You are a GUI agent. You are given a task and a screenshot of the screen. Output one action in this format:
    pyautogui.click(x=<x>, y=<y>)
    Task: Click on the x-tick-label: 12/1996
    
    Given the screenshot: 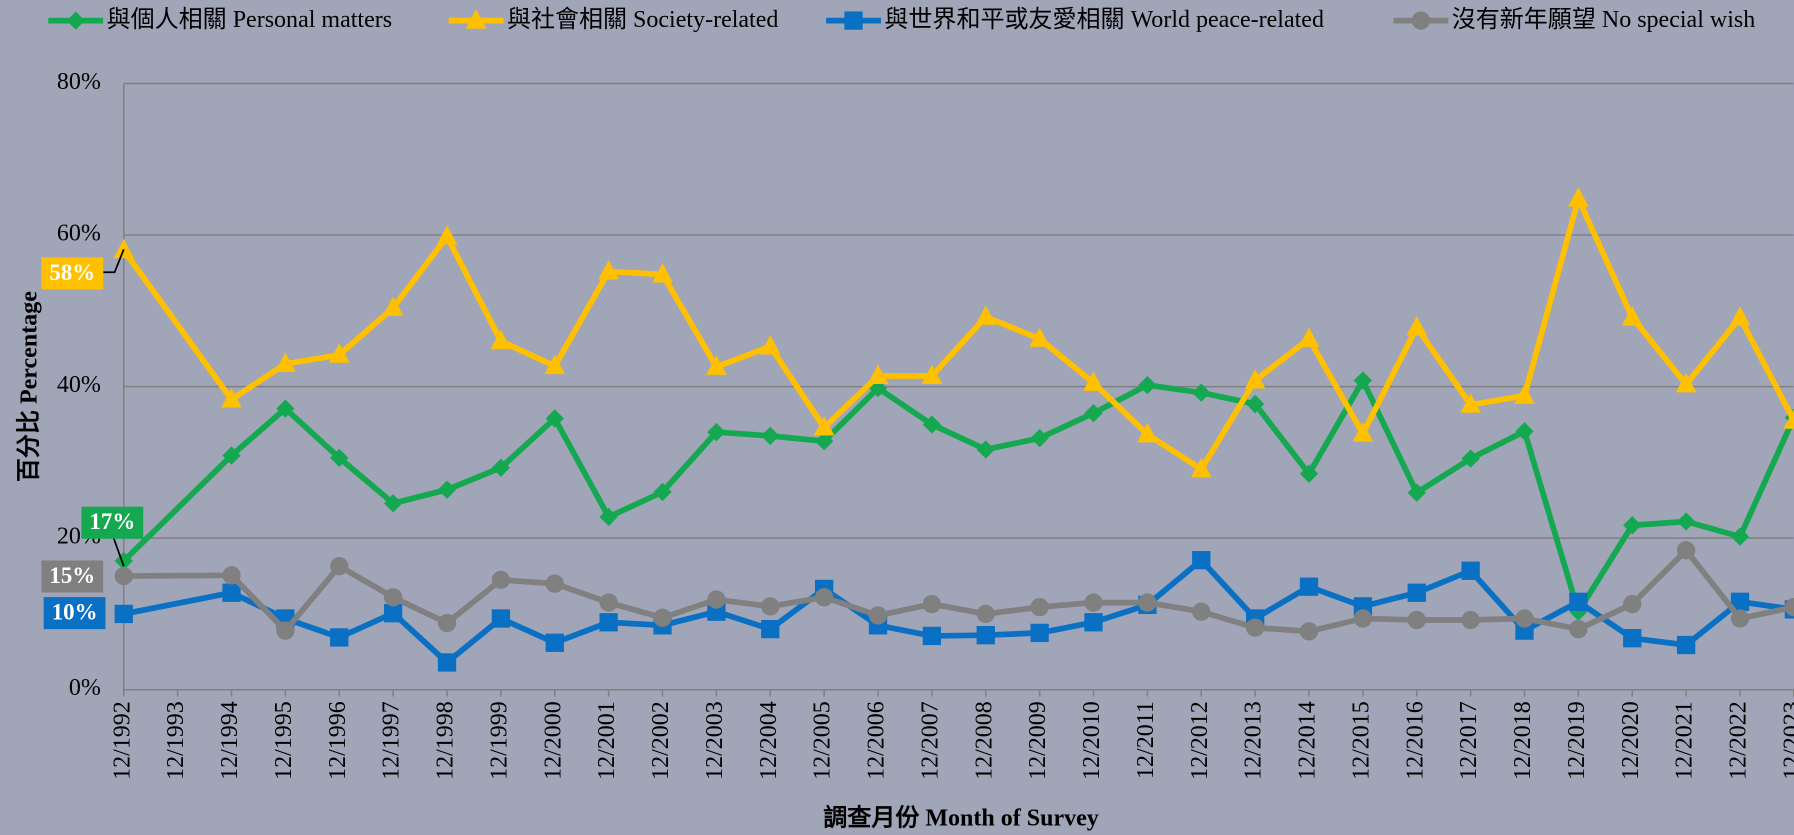 What is the action you would take?
    pyautogui.click(x=338, y=740)
    